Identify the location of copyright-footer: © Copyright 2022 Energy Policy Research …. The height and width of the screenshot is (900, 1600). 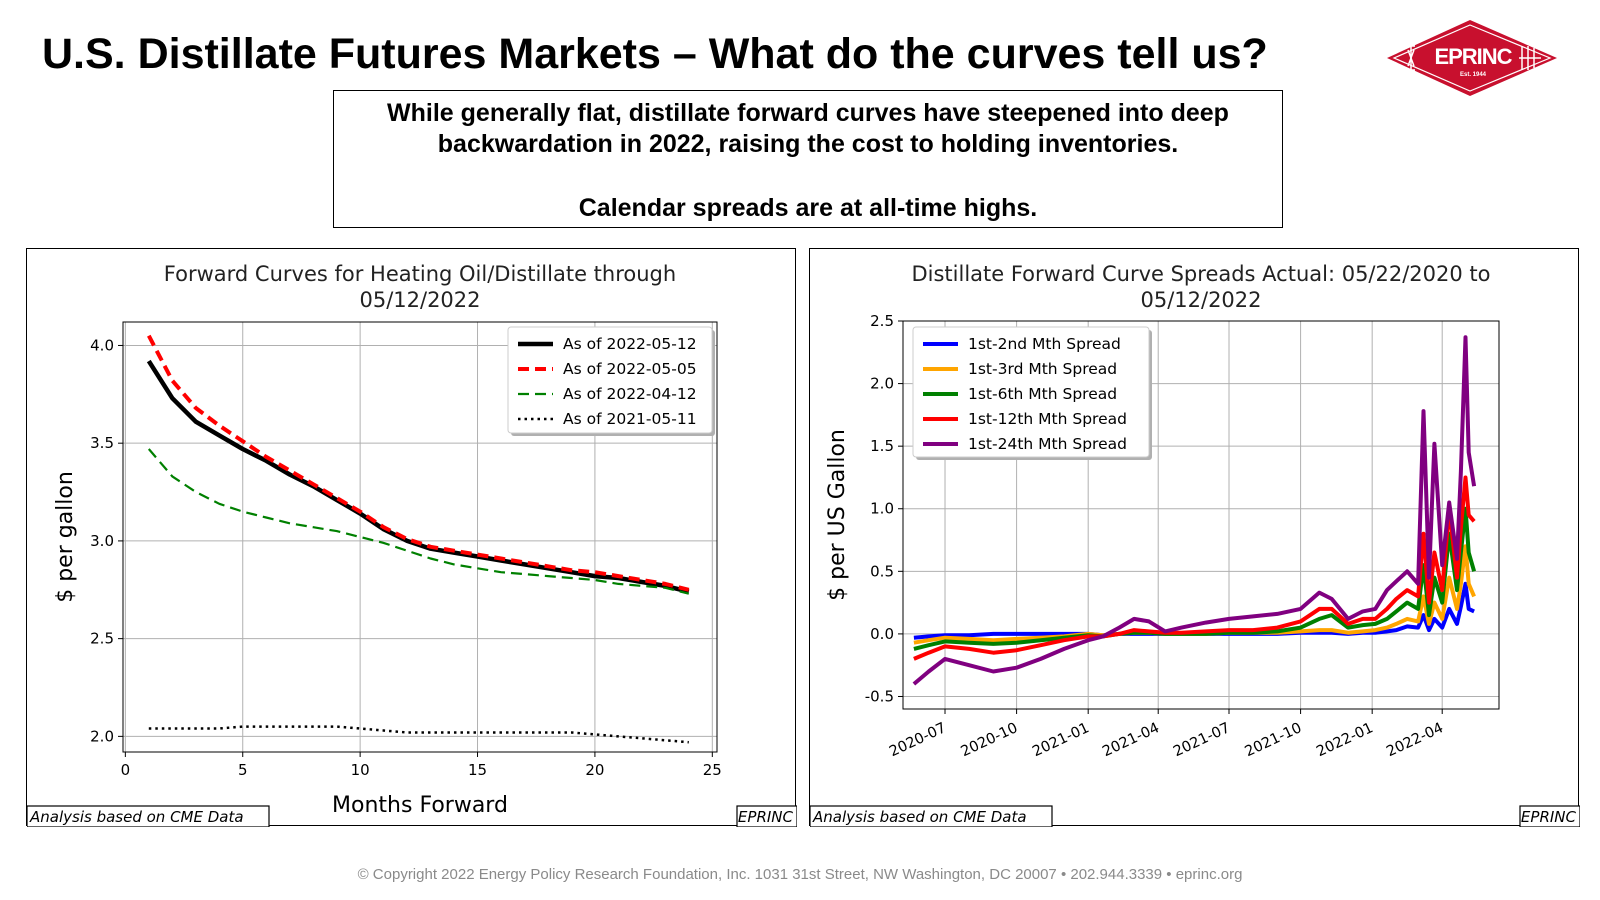
(800, 874).